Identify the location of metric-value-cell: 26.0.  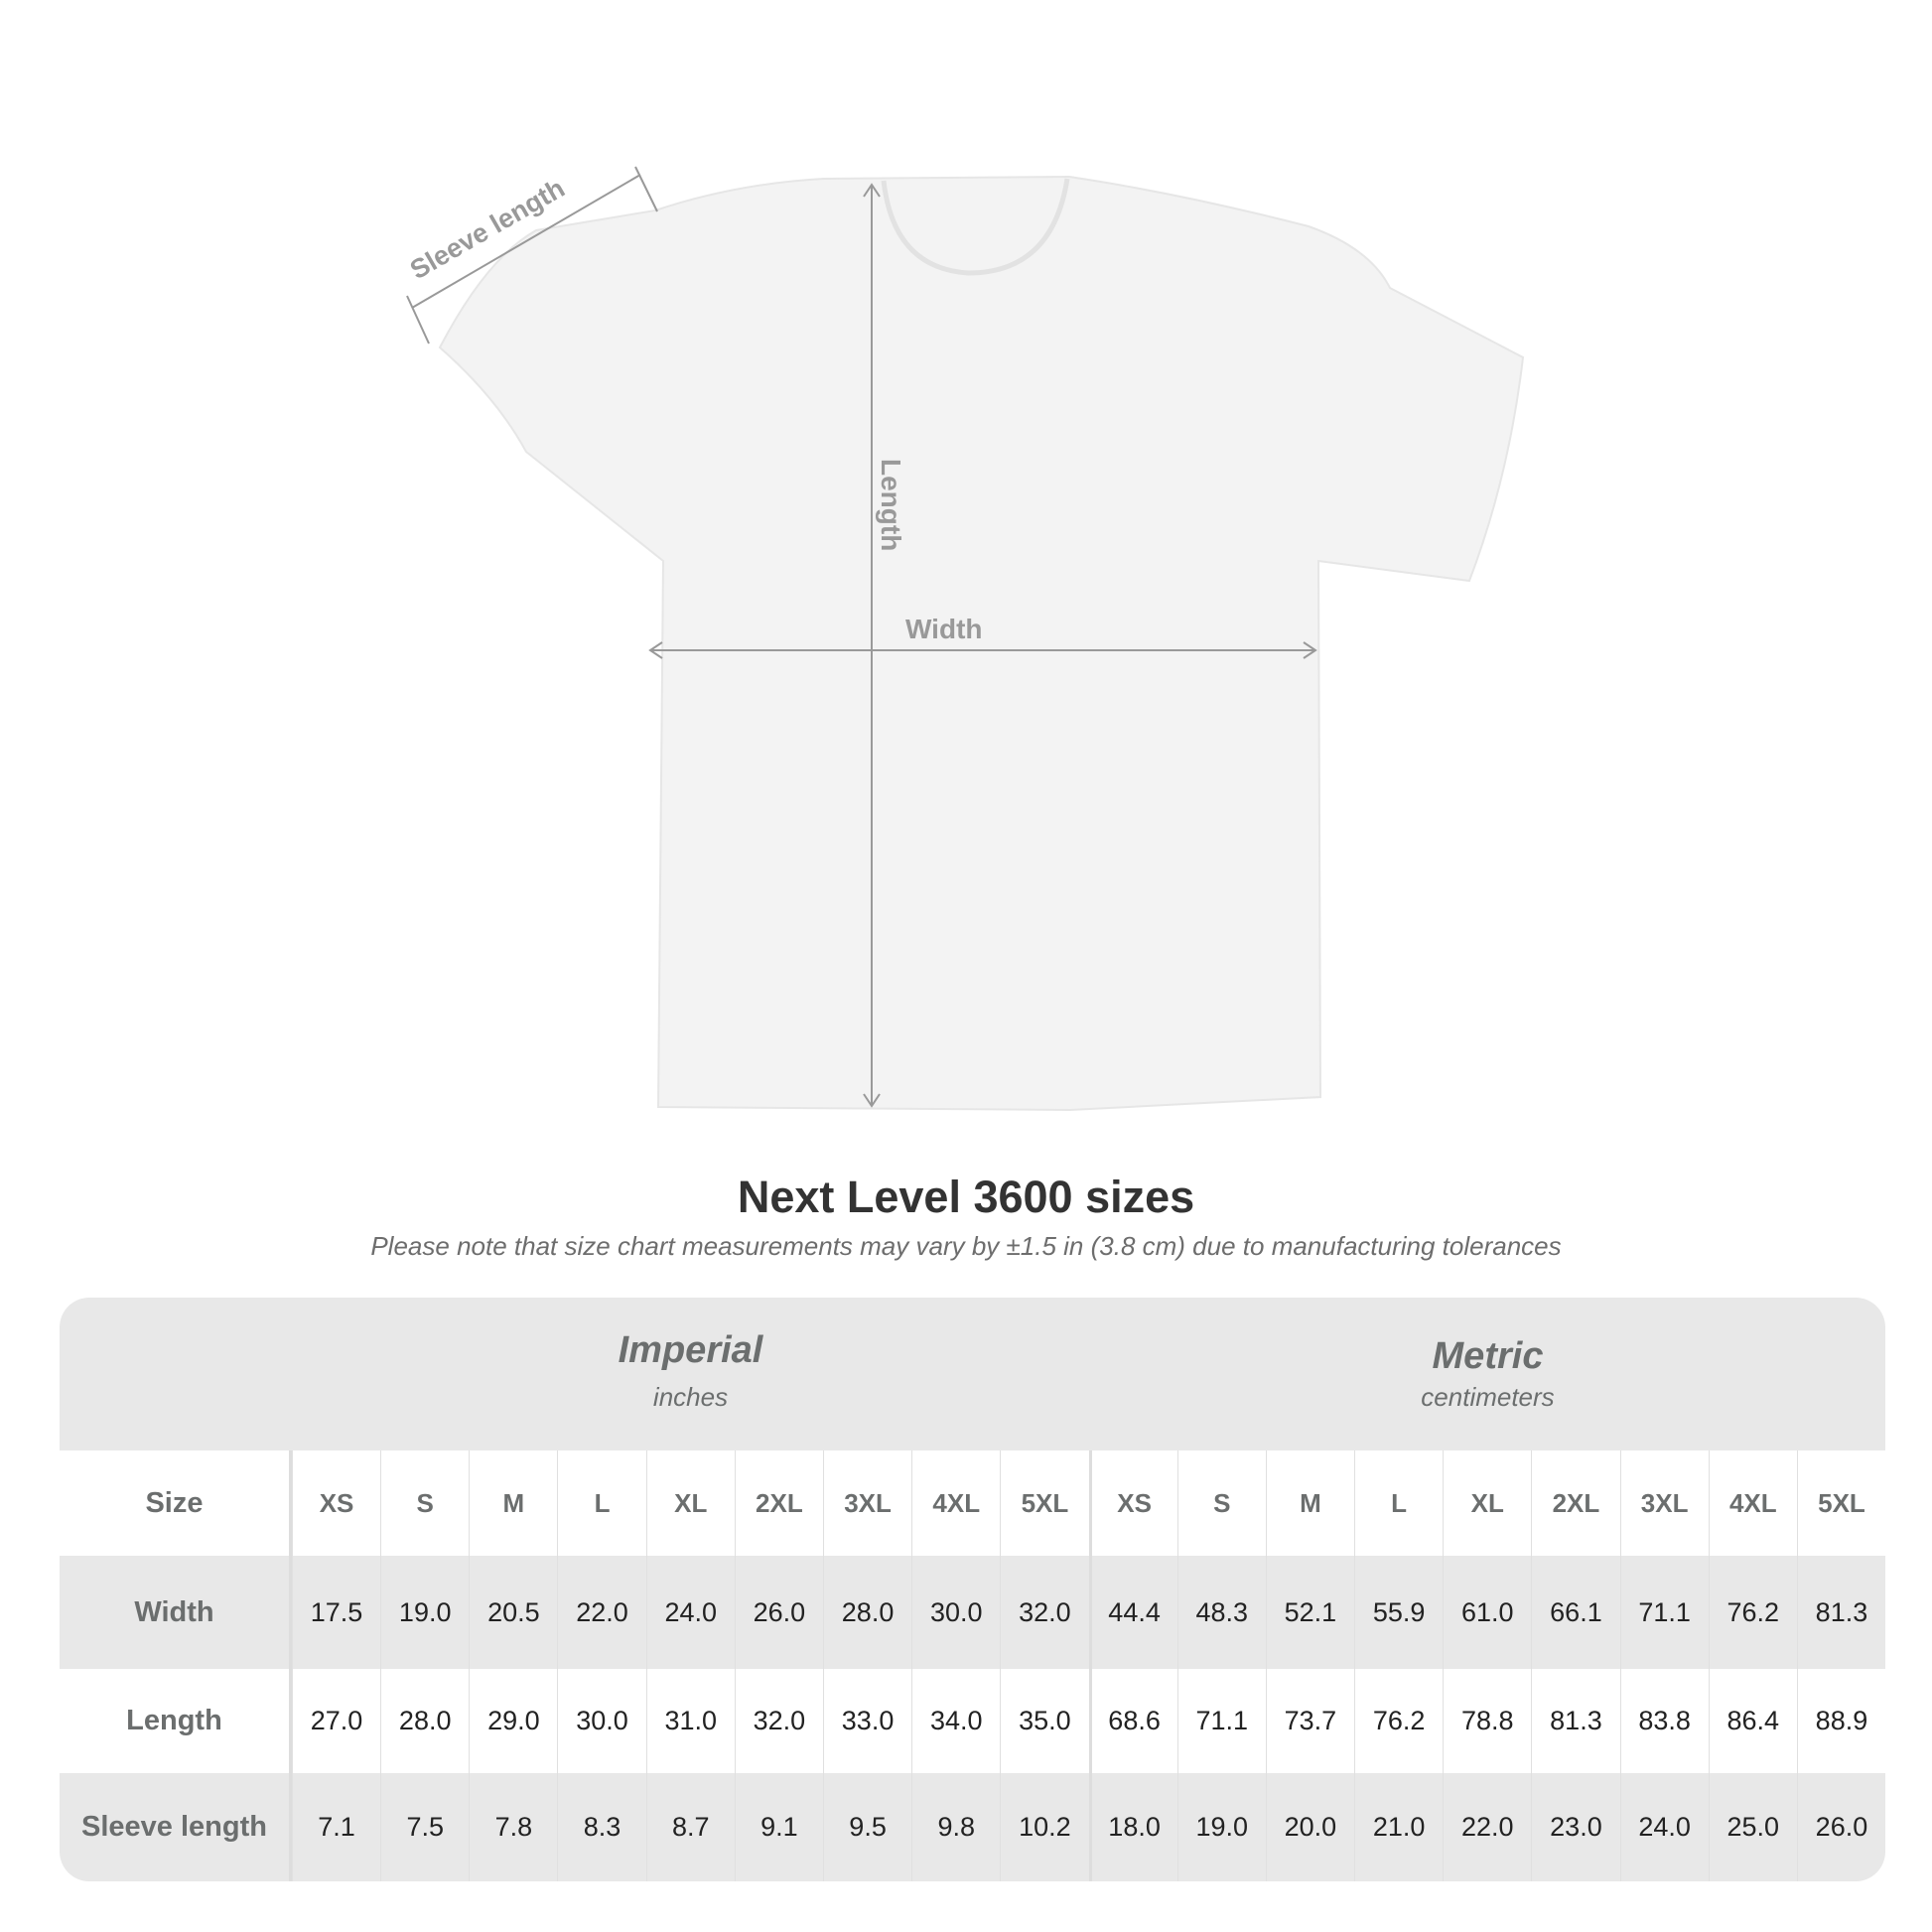
(1841, 1827).